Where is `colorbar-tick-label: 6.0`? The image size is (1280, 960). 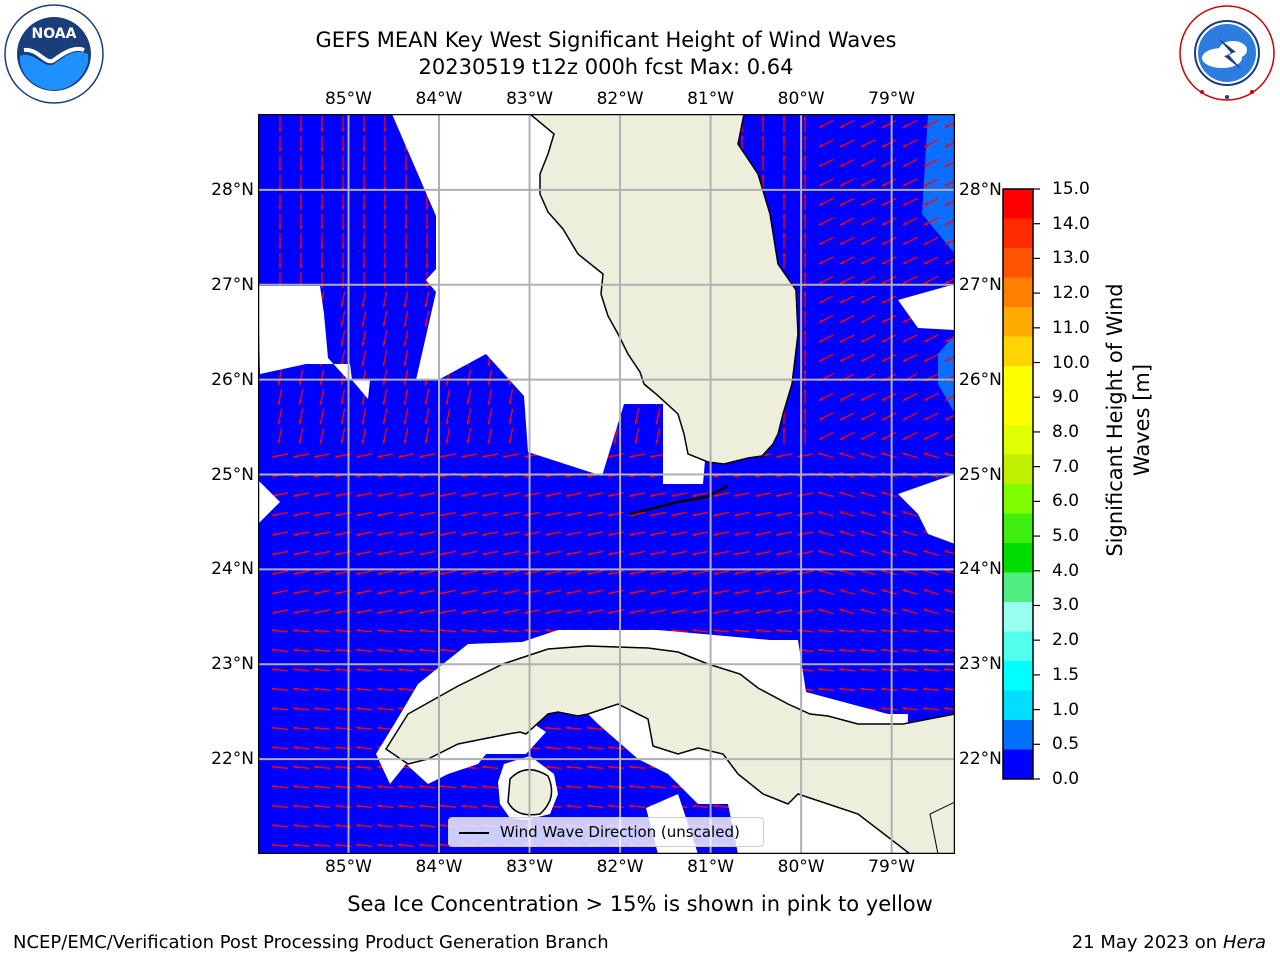
colorbar-tick-label: 6.0 is located at coordinates (1066, 501).